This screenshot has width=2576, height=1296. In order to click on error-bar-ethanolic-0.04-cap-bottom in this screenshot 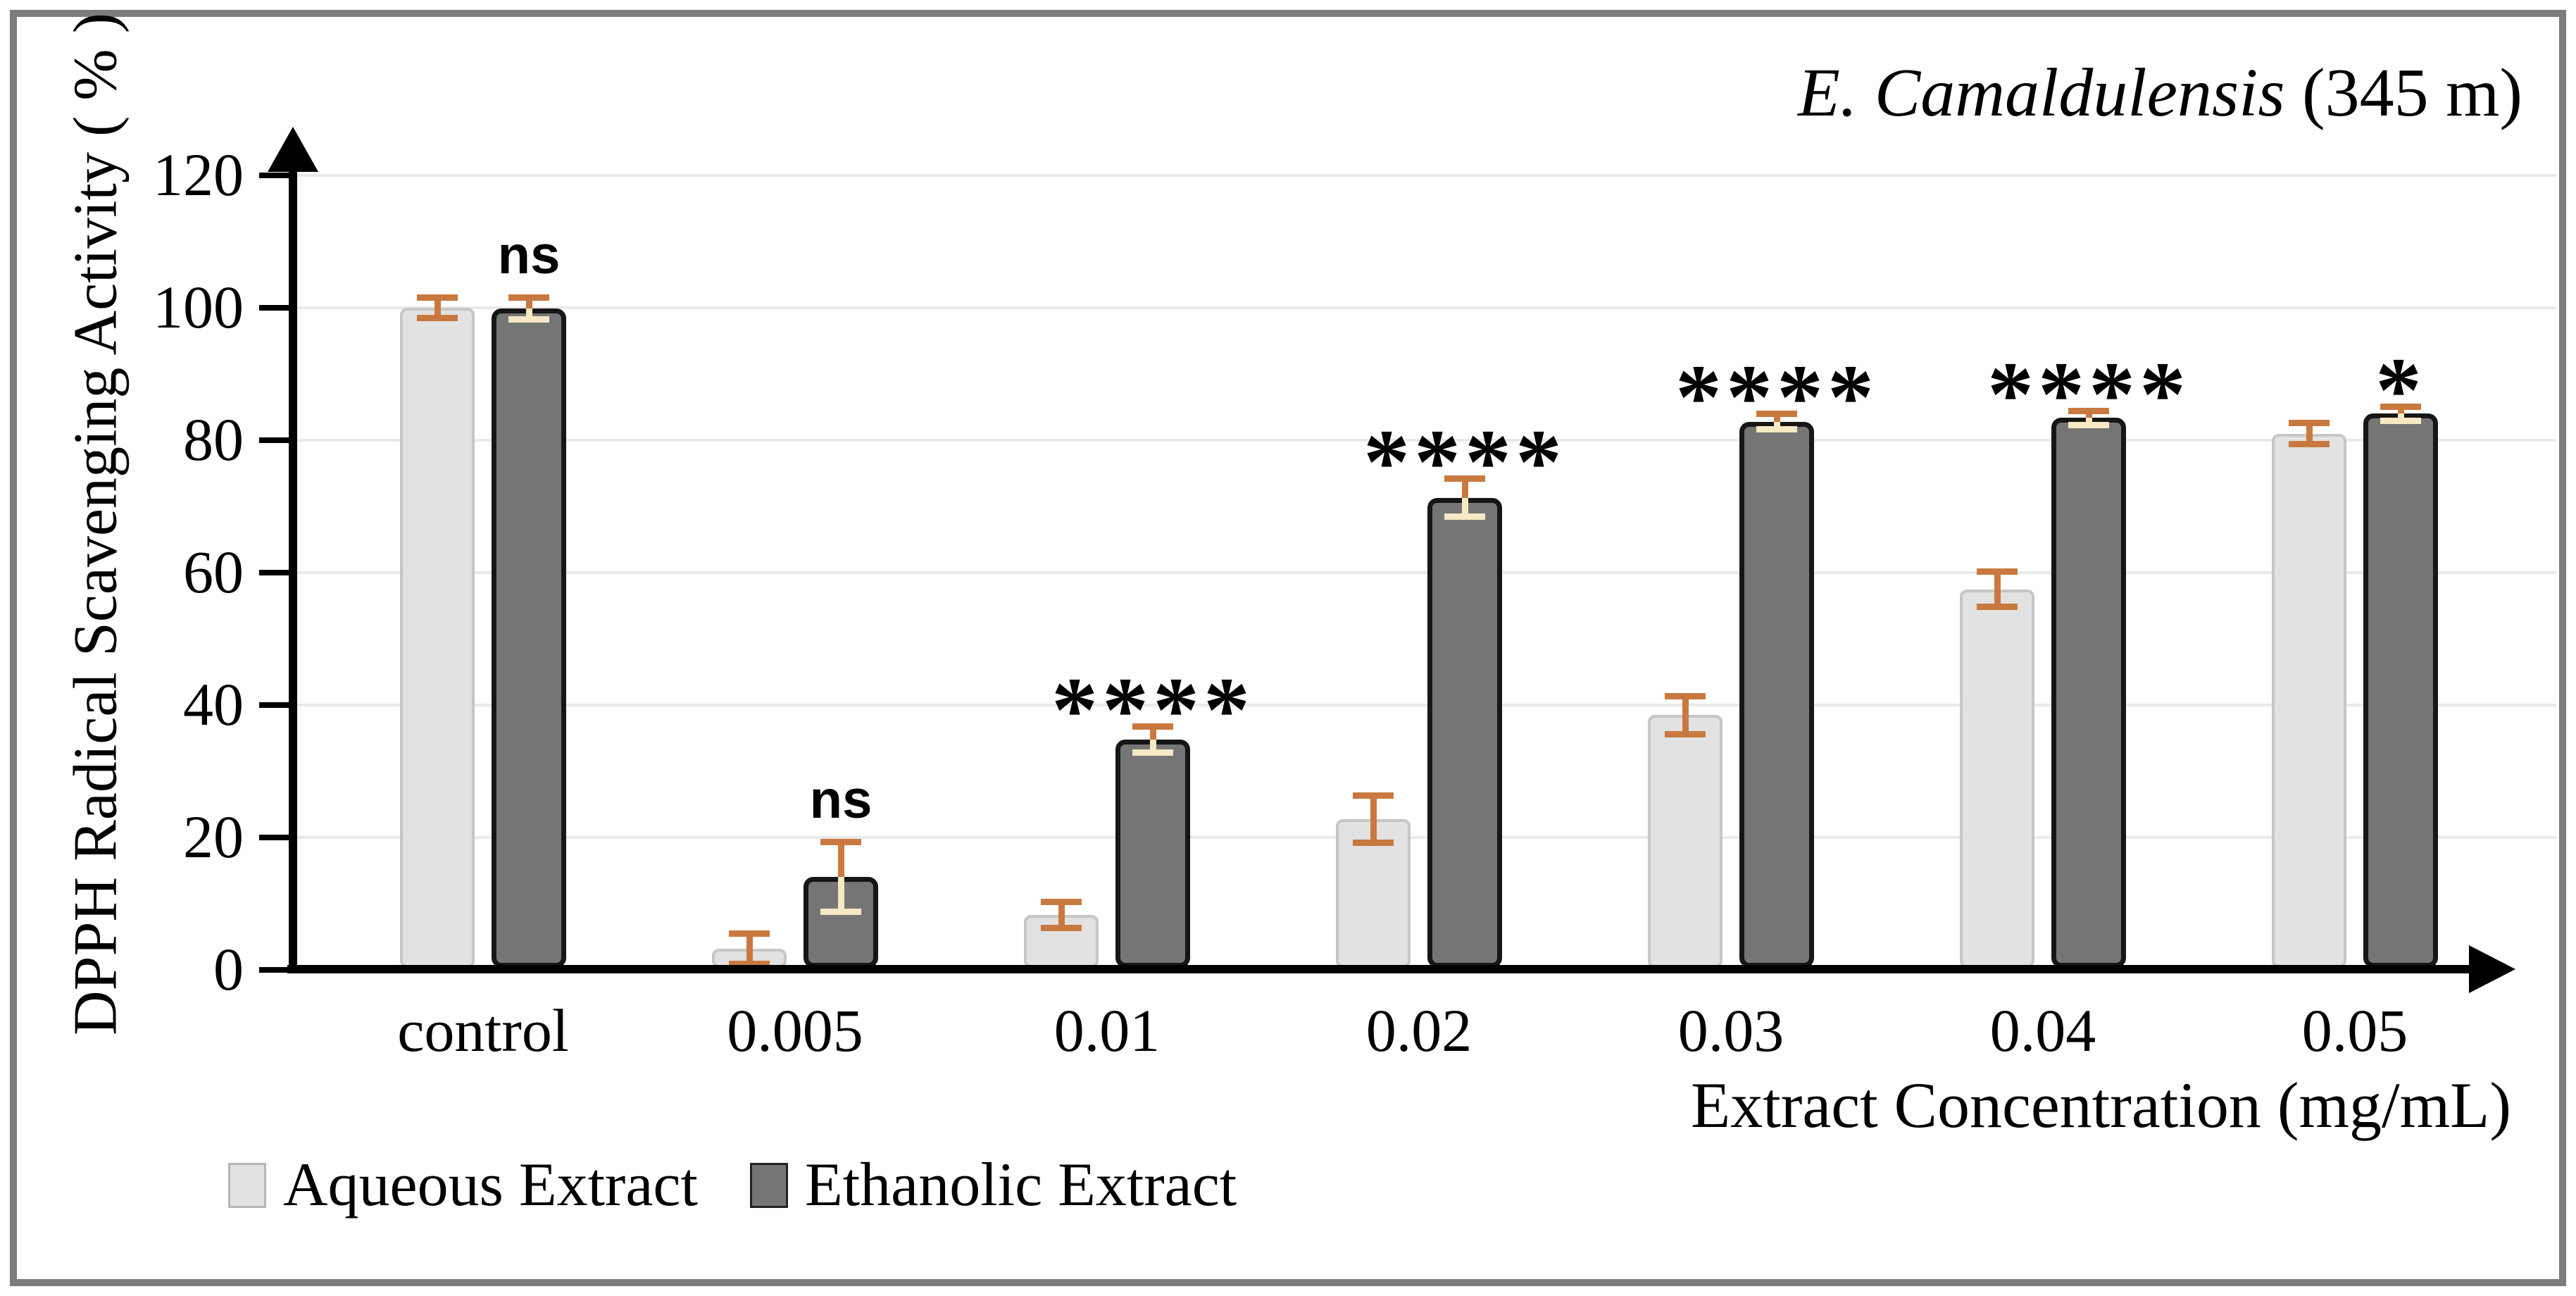, I will do `click(2088, 425)`.